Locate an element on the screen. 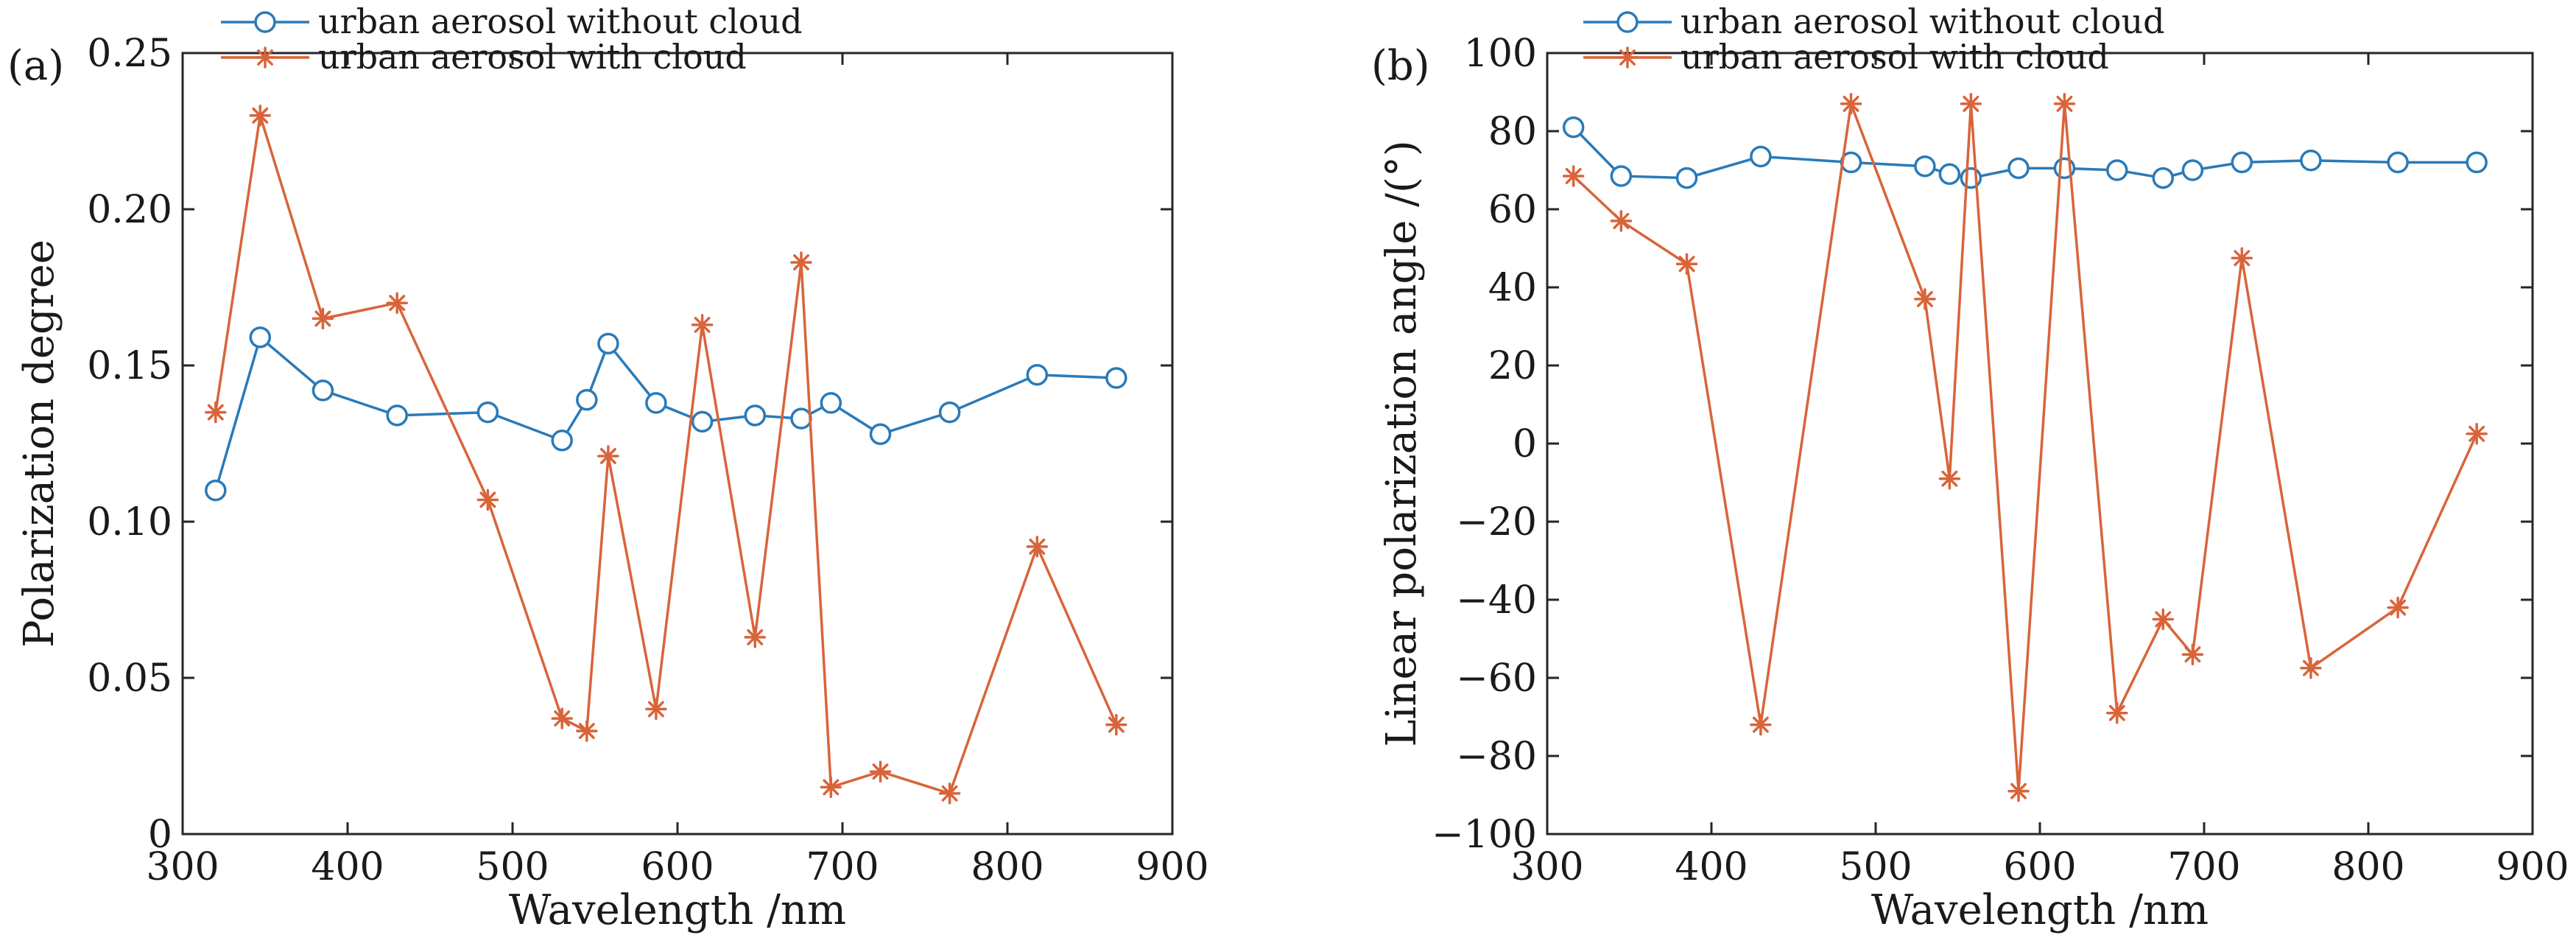 The width and height of the screenshot is (2576, 949). series-line is located at coordinates (665, 413).